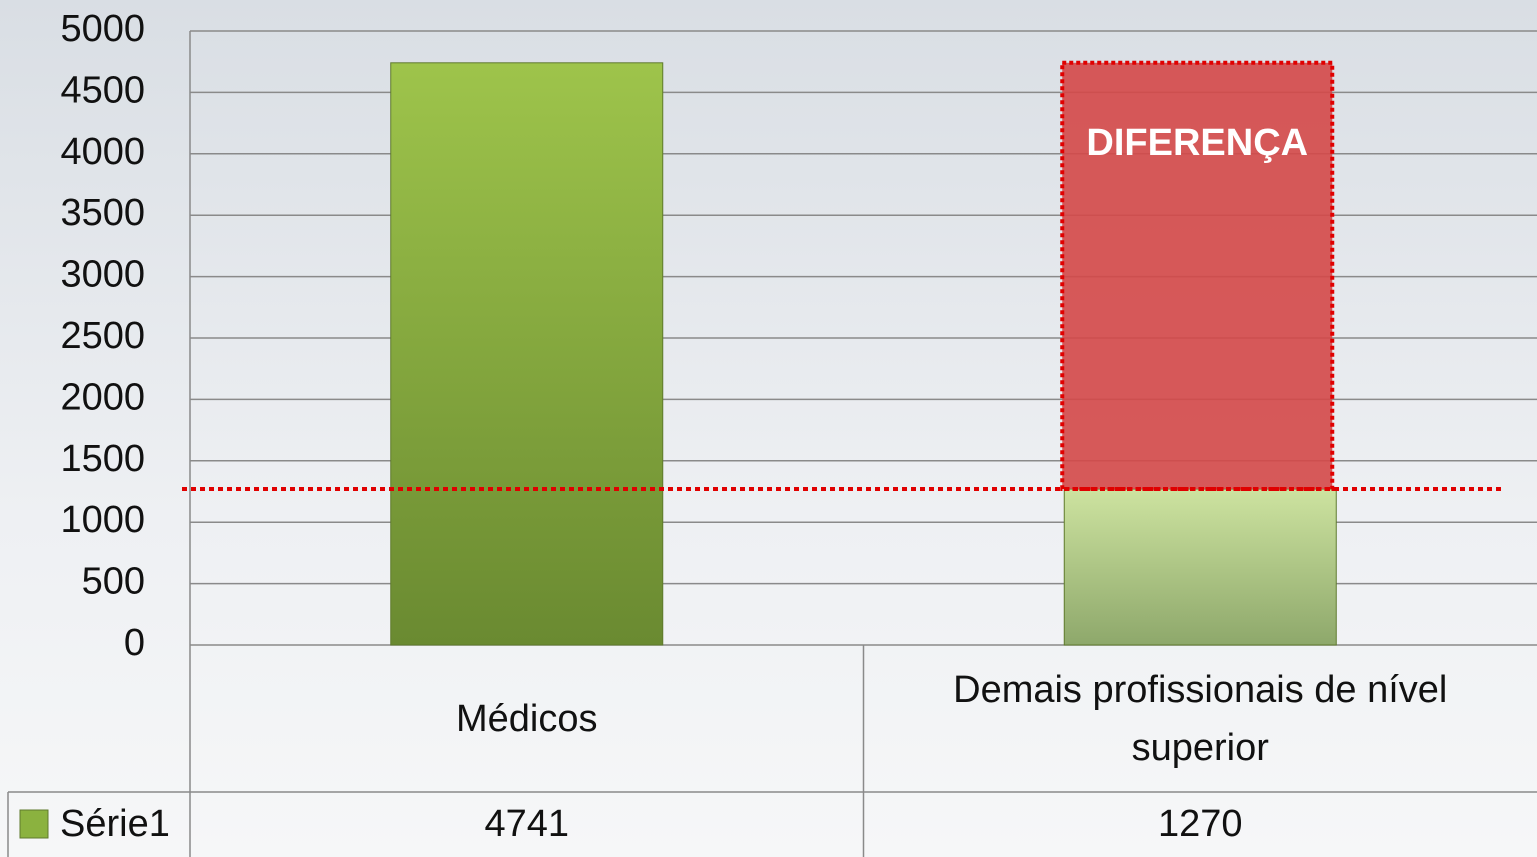 The image size is (1537, 857). What do you see at coordinates (115, 824) in the screenshot?
I see `legend-label: Série1` at bounding box center [115, 824].